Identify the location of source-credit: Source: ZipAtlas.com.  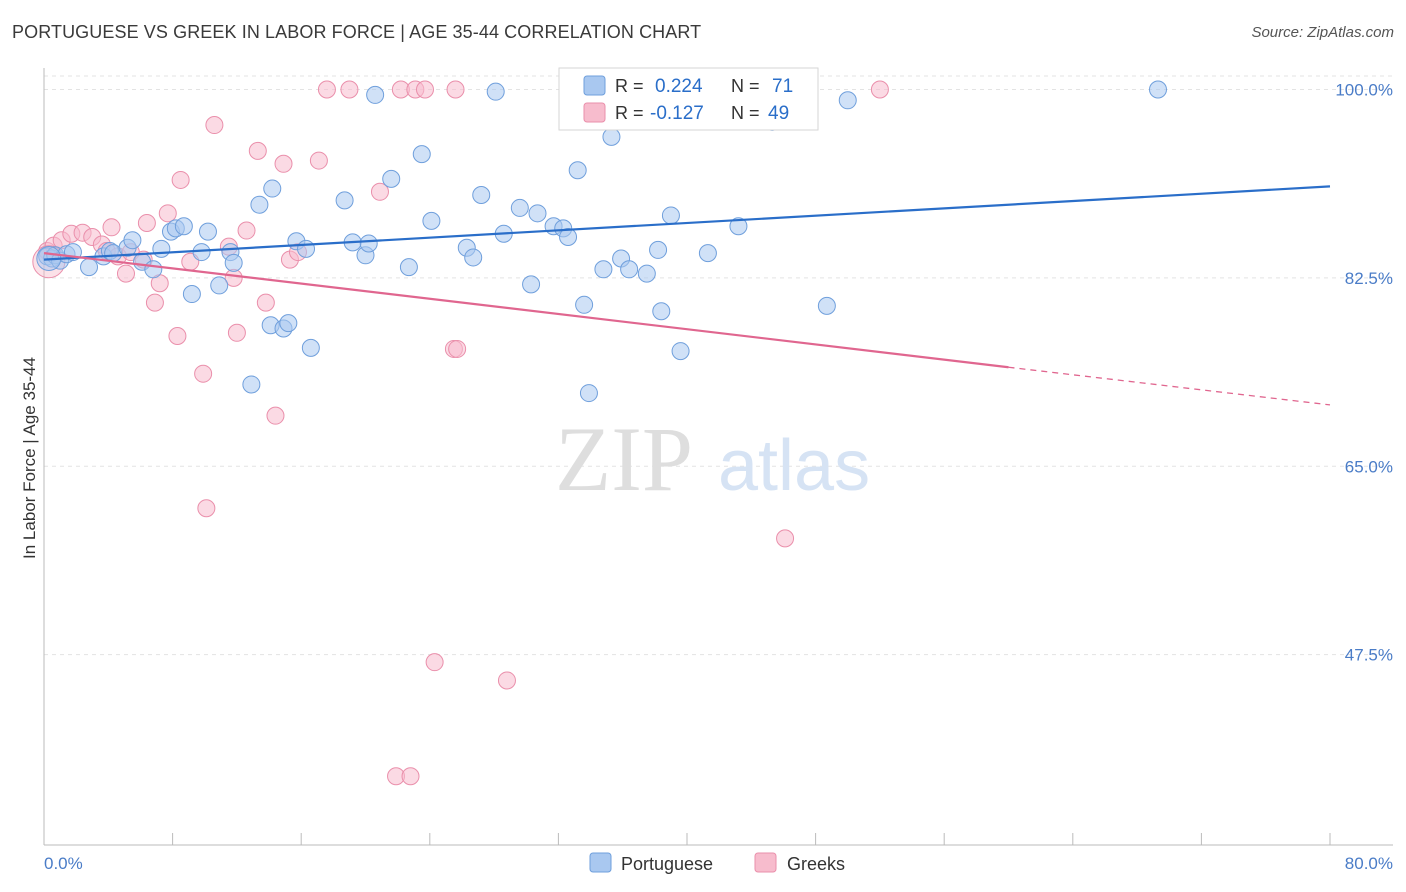
(1322, 32).